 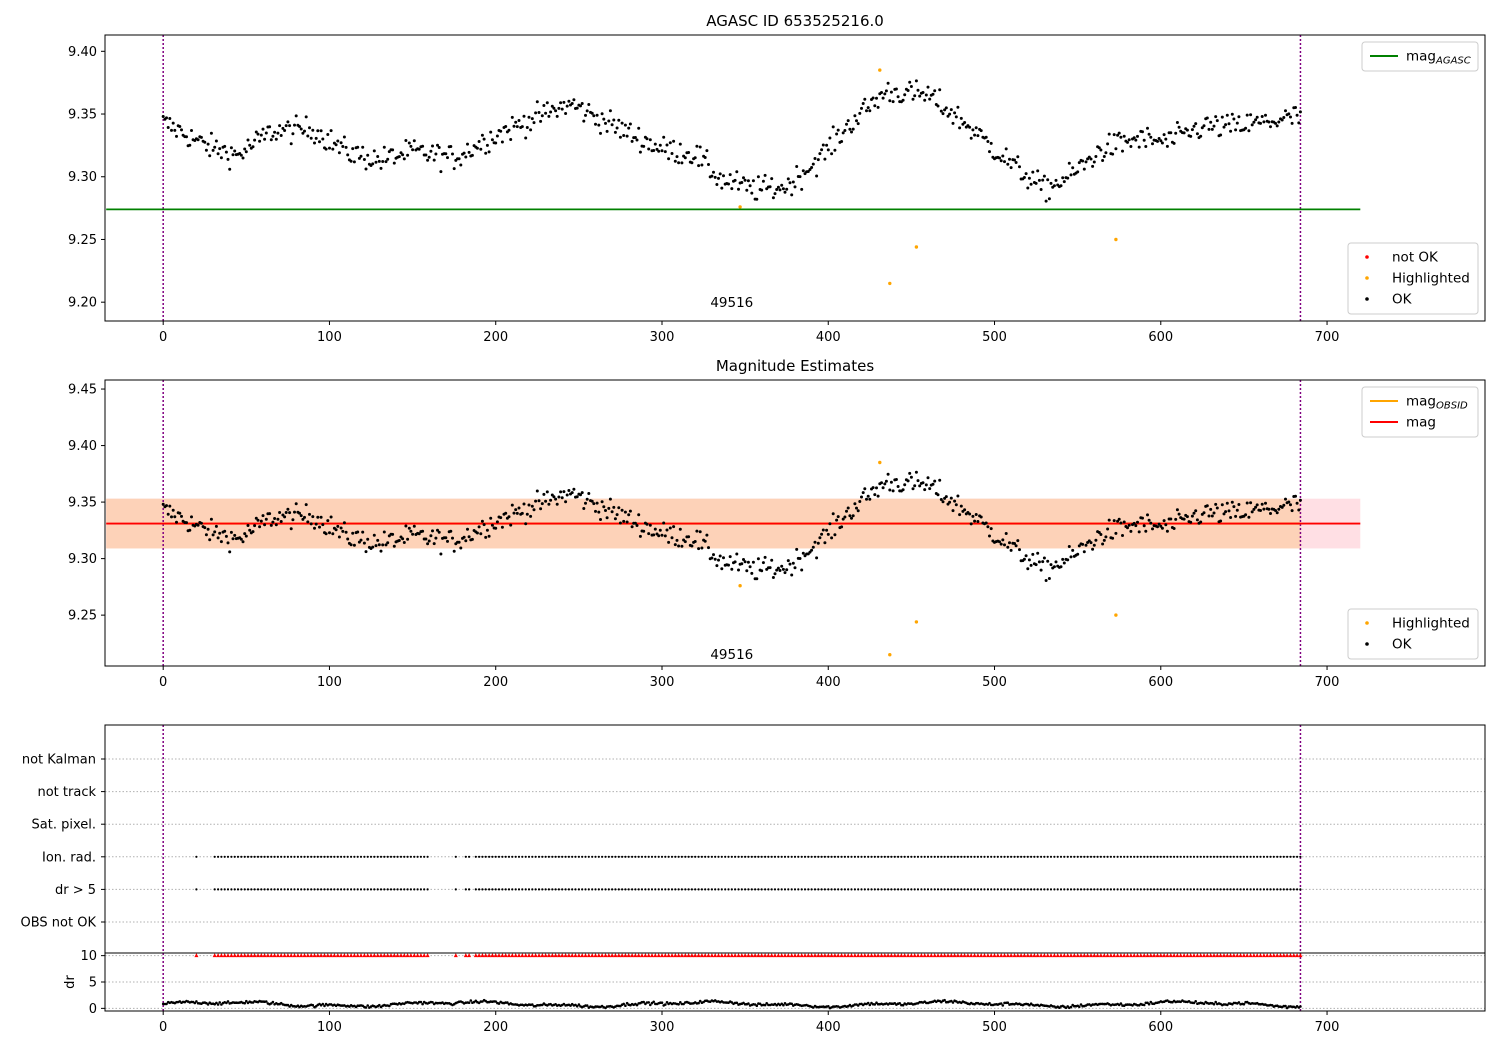 I want to click on y-tick-label: 9.30, so click(x=82, y=177).